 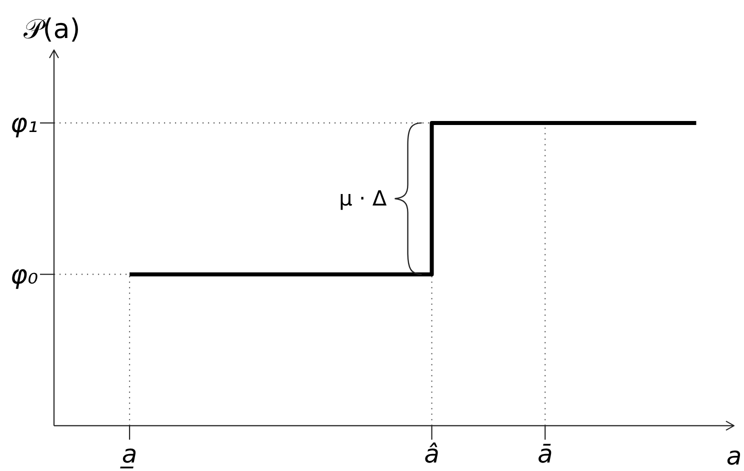 What do you see at coordinates (24, 123) in the screenshot?
I see `ref-line-label: φ₁` at bounding box center [24, 123].